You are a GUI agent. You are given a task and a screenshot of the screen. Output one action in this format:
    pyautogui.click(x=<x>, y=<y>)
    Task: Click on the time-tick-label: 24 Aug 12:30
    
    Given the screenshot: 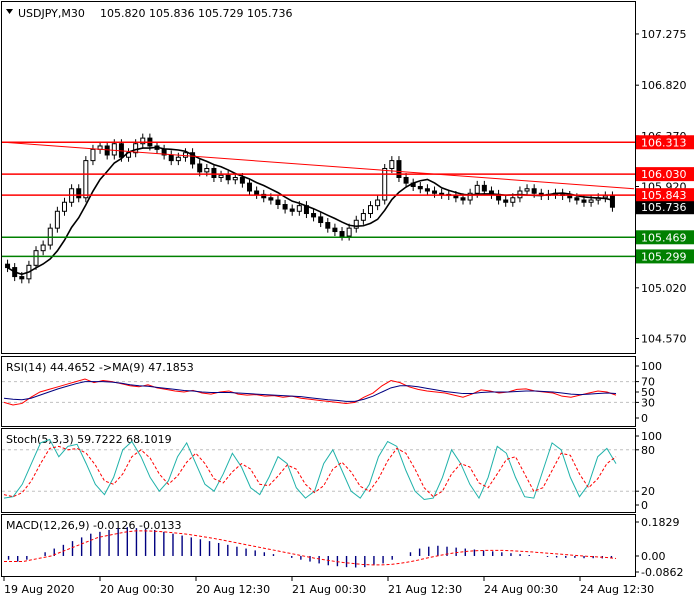 What is the action you would take?
    pyautogui.click(x=617, y=589)
    